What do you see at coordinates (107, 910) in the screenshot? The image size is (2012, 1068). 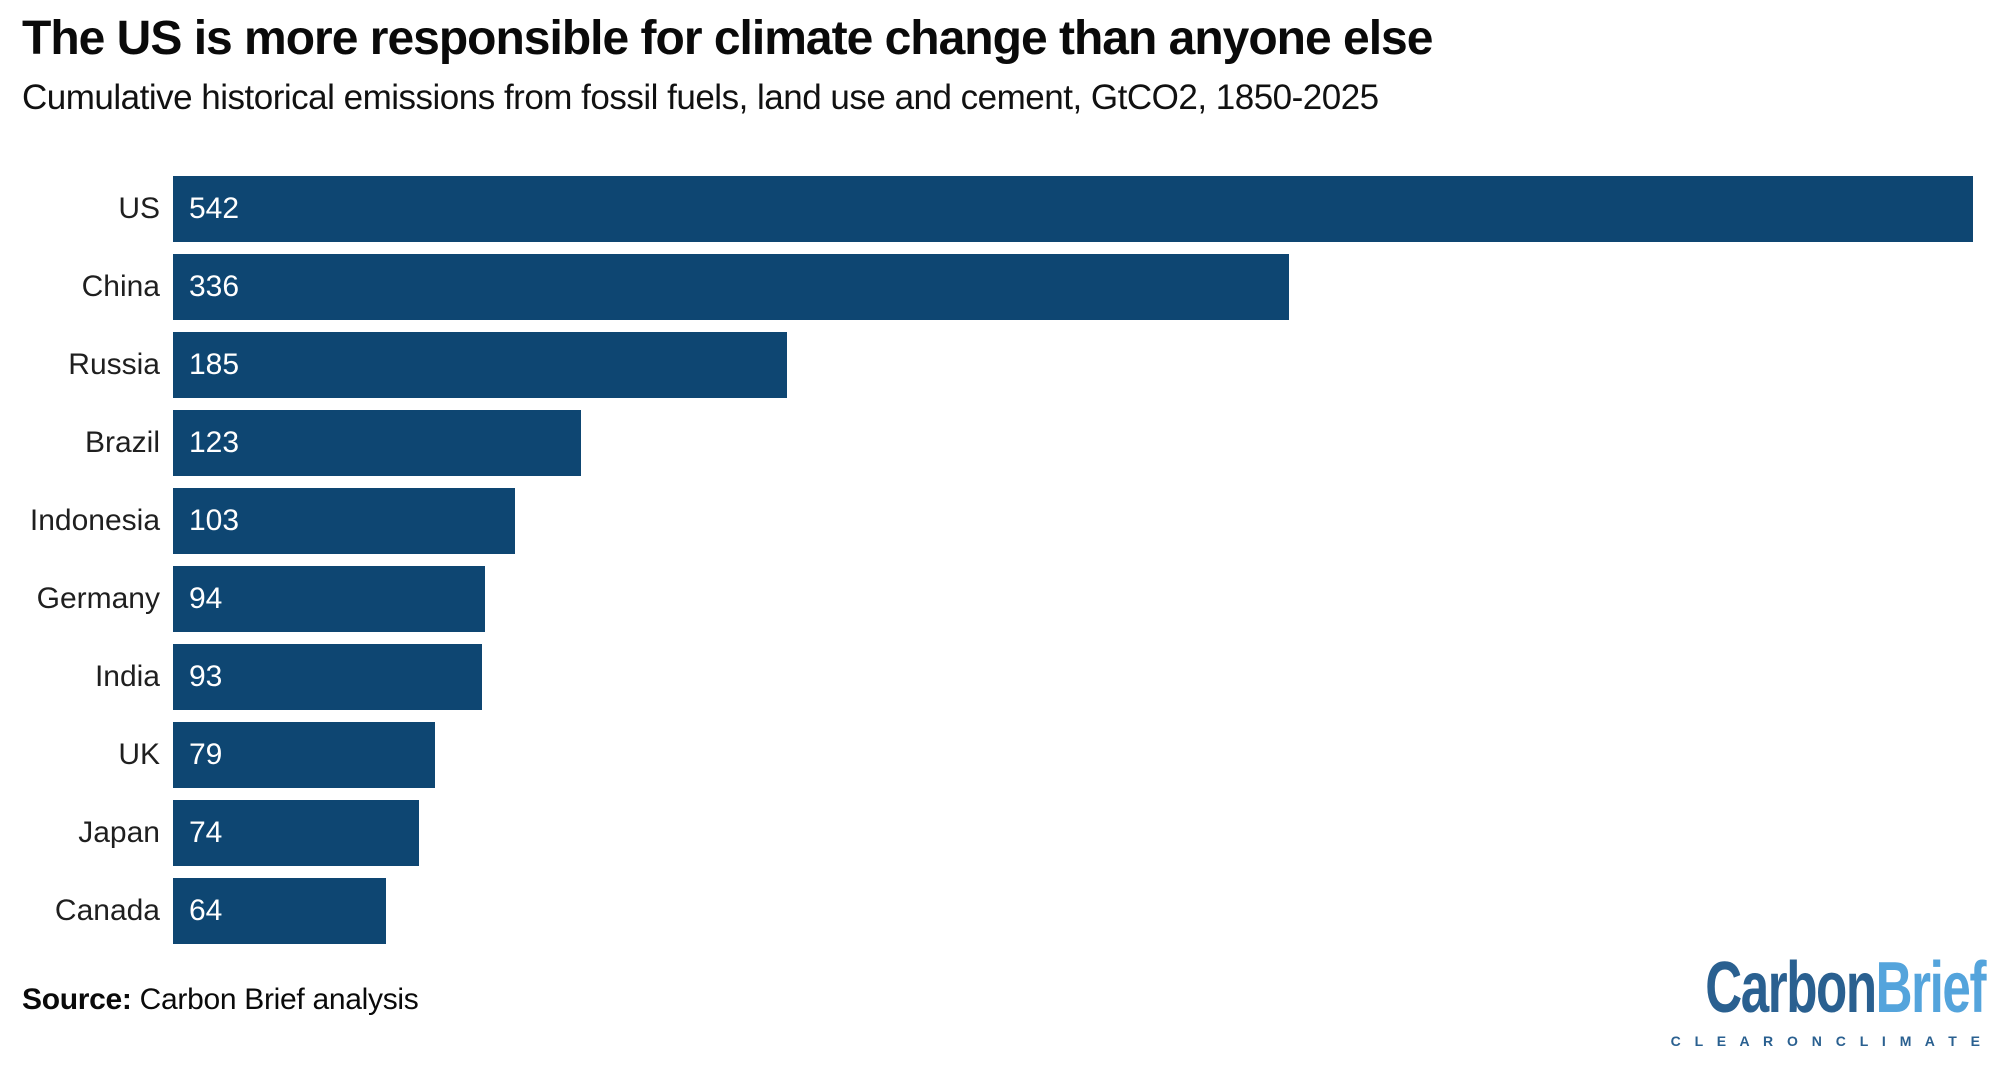 I see `category-label: Canada` at bounding box center [107, 910].